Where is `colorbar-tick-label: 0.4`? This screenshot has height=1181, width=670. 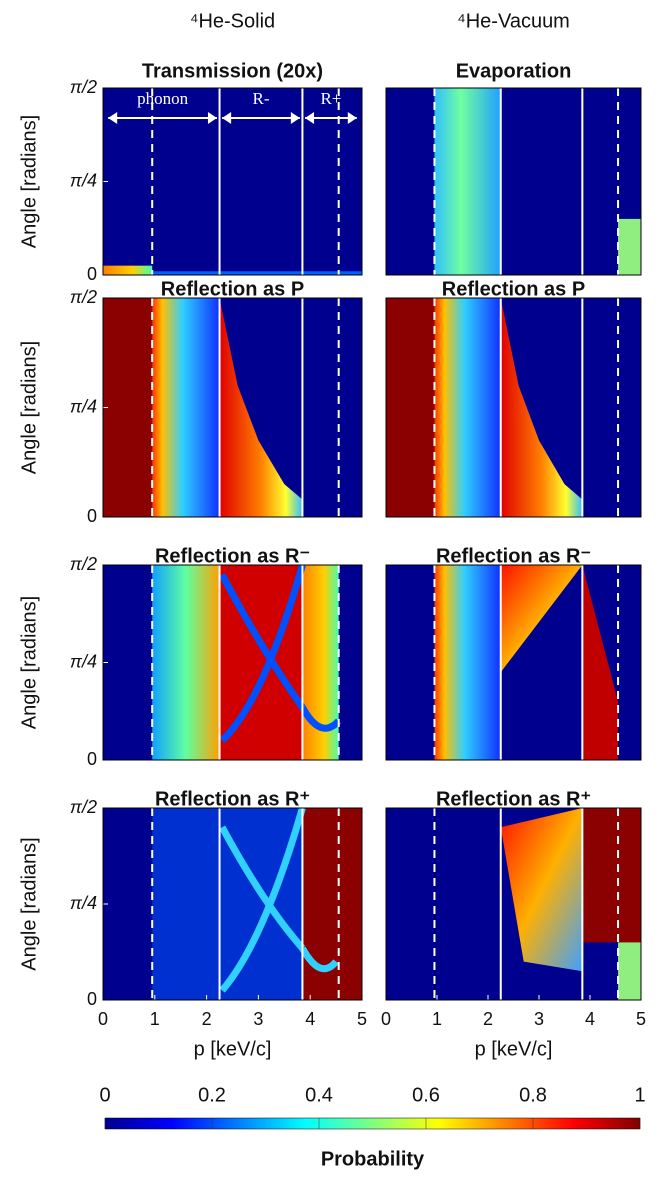
colorbar-tick-label: 0.4 is located at coordinates (319, 1095).